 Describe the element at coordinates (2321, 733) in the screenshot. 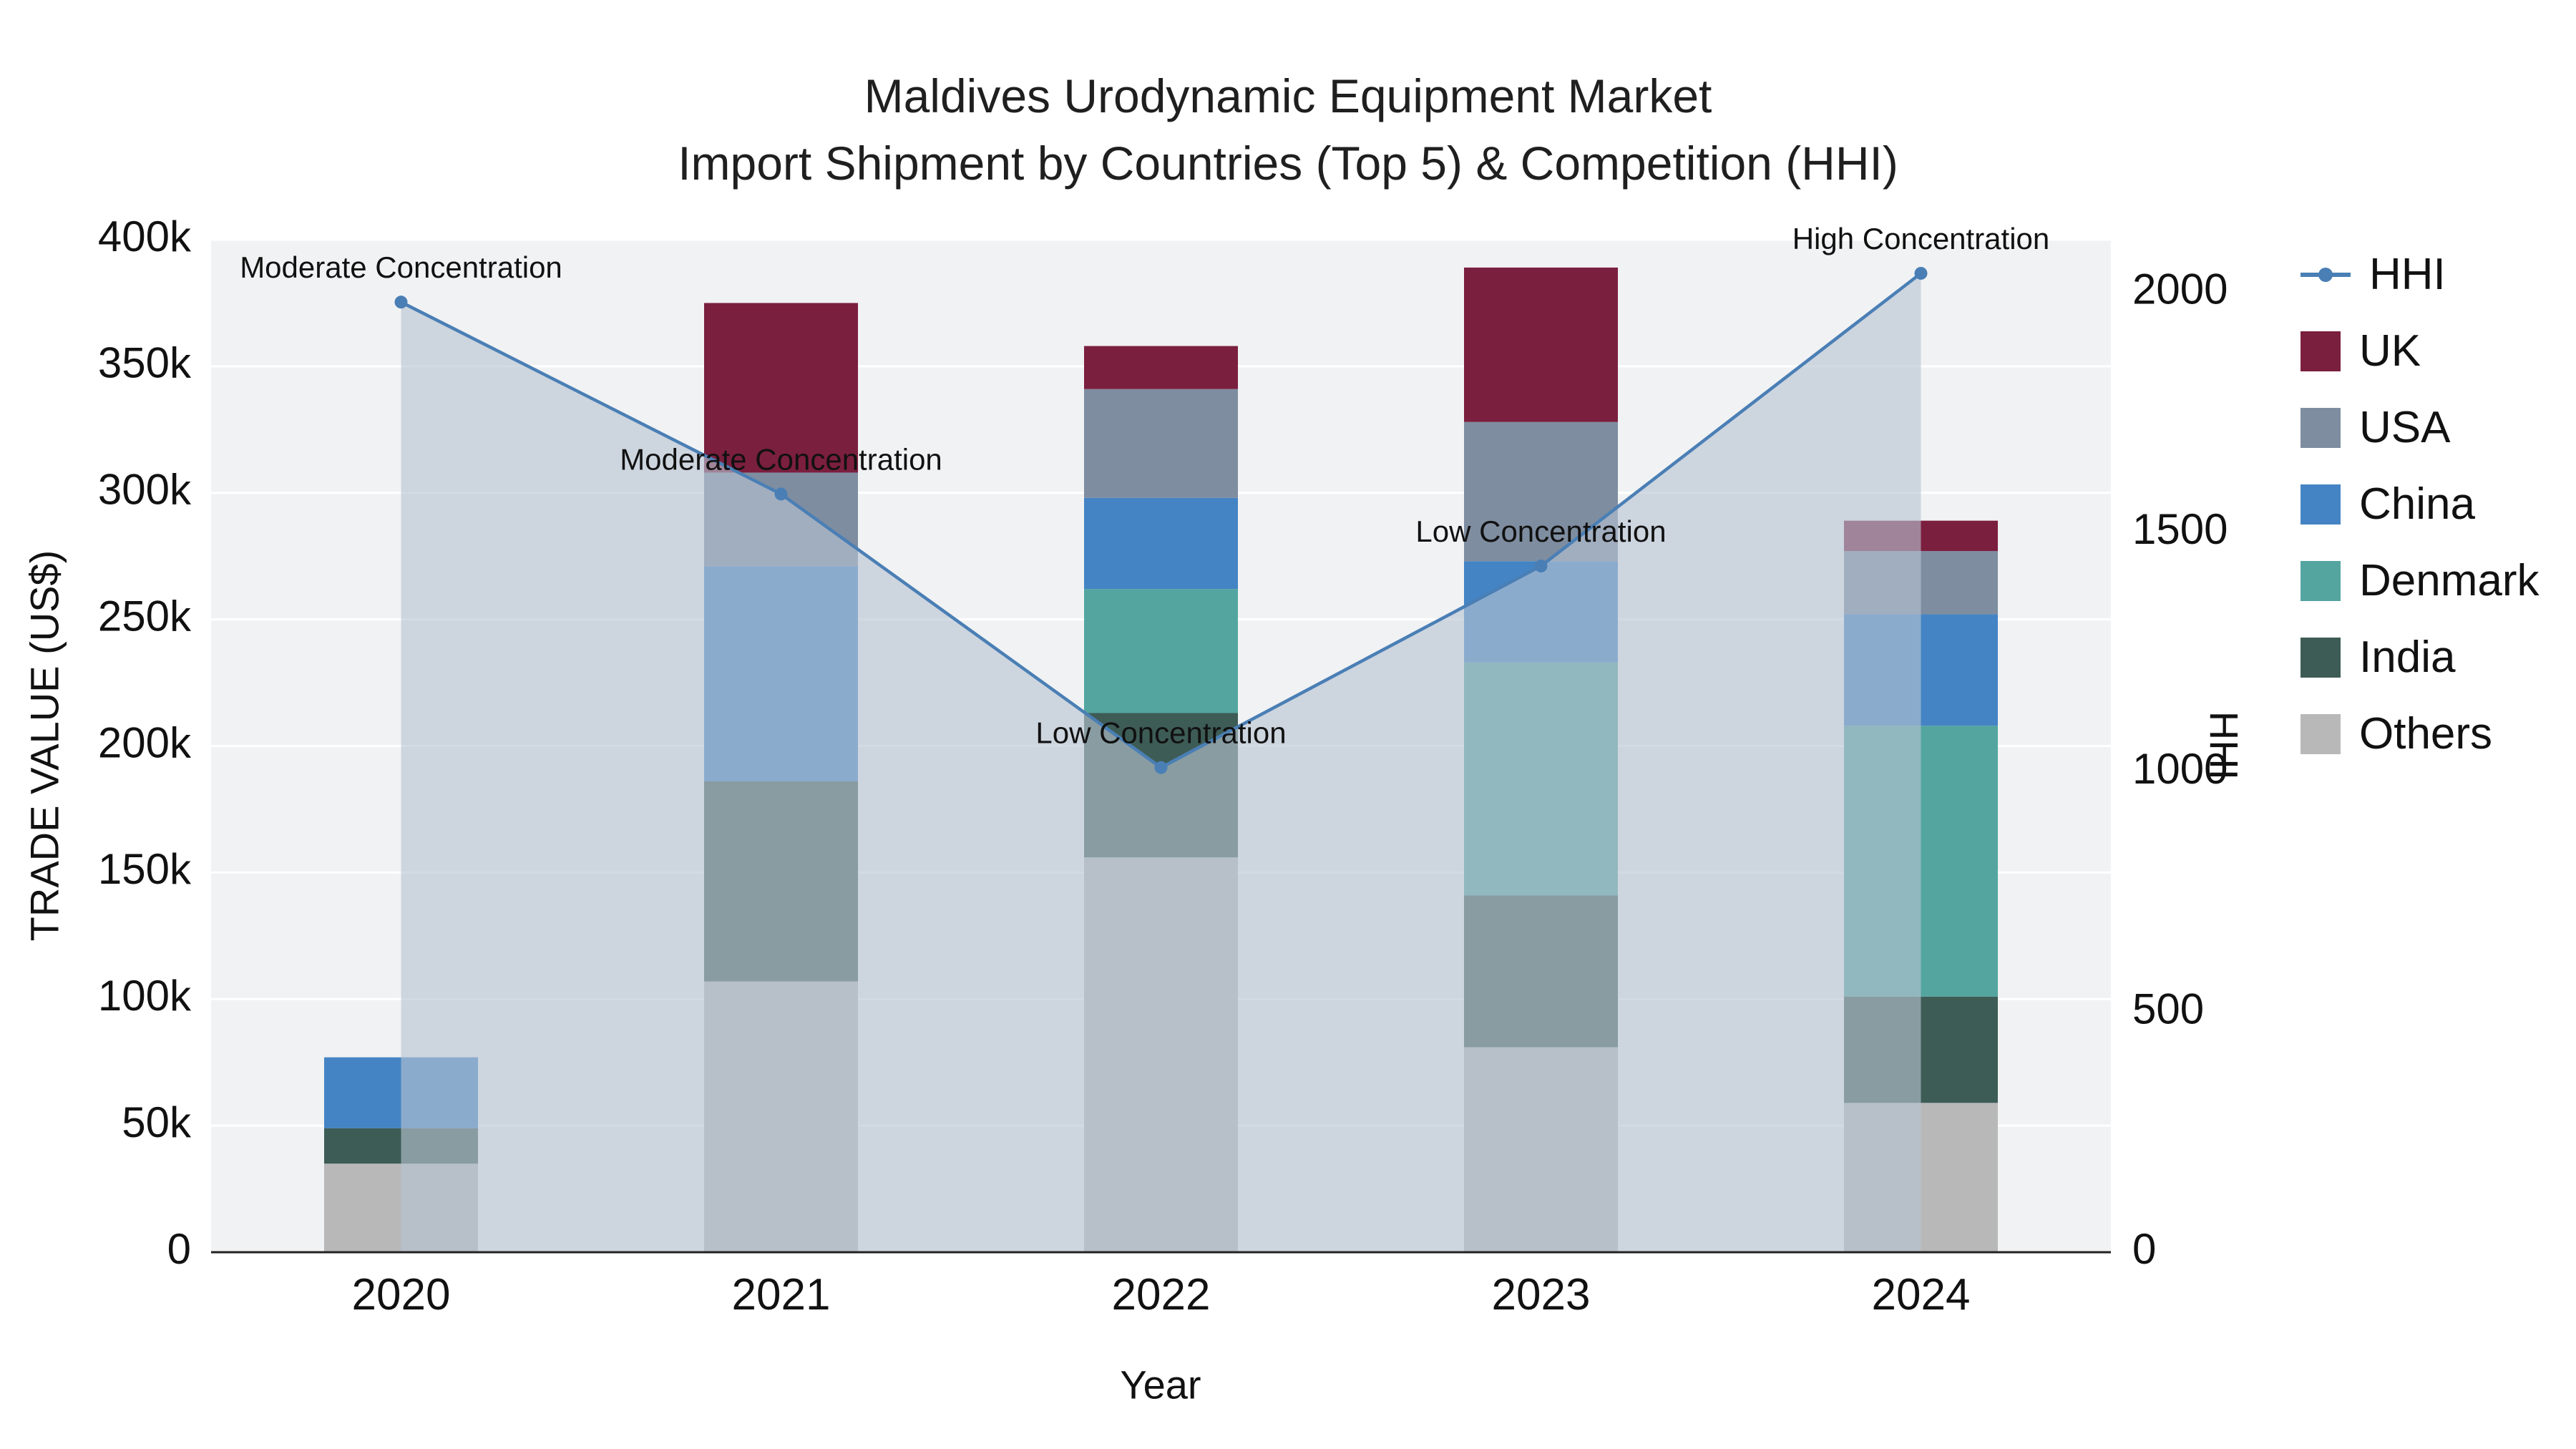

I see `others-swatch-icon` at that location.